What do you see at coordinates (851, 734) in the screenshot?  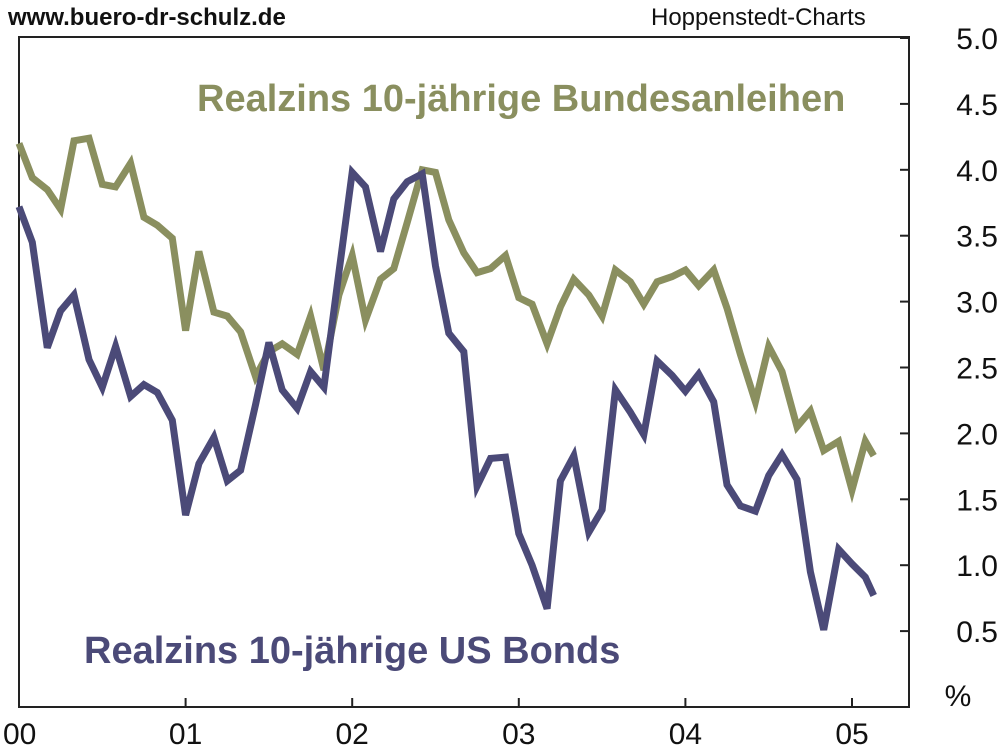 I see `x-tick-label: 05` at bounding box center [851, 734].